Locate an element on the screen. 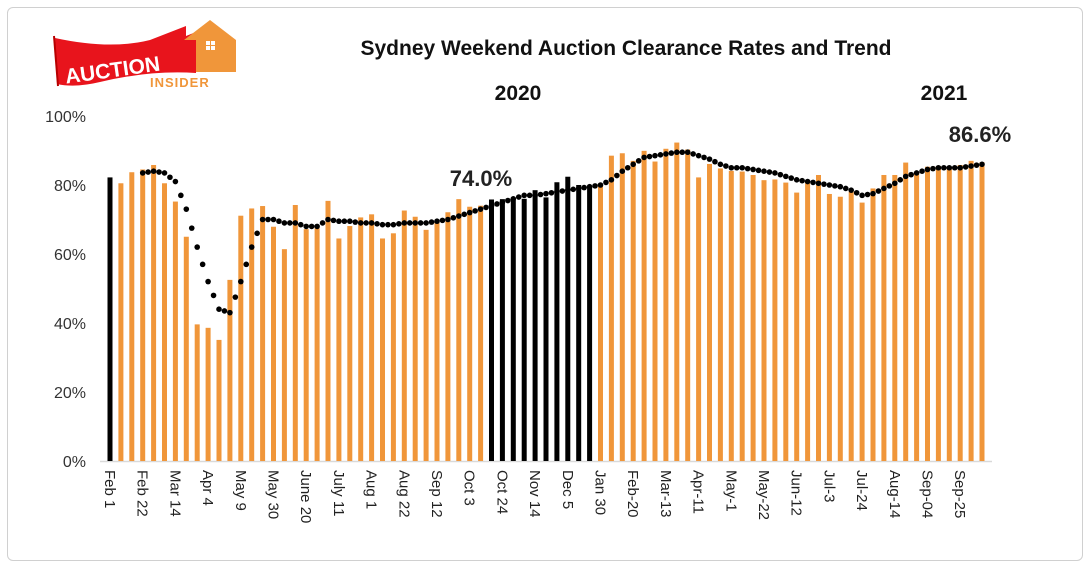 Image resolution: width=1090 pixels, height=568 pixels. x-tick-label: Mar 14 is located at coordinates (174, 493).